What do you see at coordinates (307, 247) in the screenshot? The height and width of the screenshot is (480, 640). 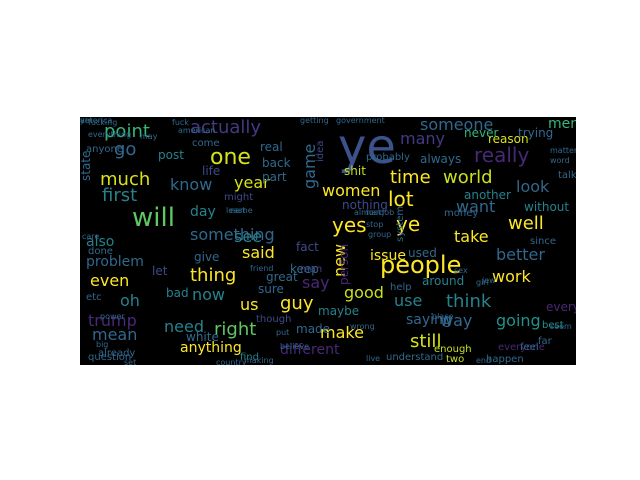 I see `cloud-word: fact` at bounding box center [307, 247].